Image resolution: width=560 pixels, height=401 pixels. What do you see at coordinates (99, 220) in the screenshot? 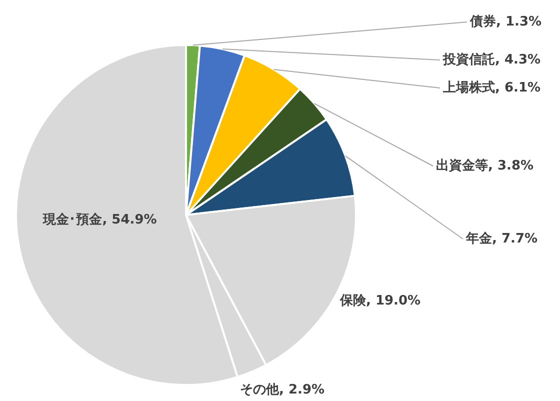
I see `slice-label: 現金･預金, 54.9%` at bounding box center [99, 220].